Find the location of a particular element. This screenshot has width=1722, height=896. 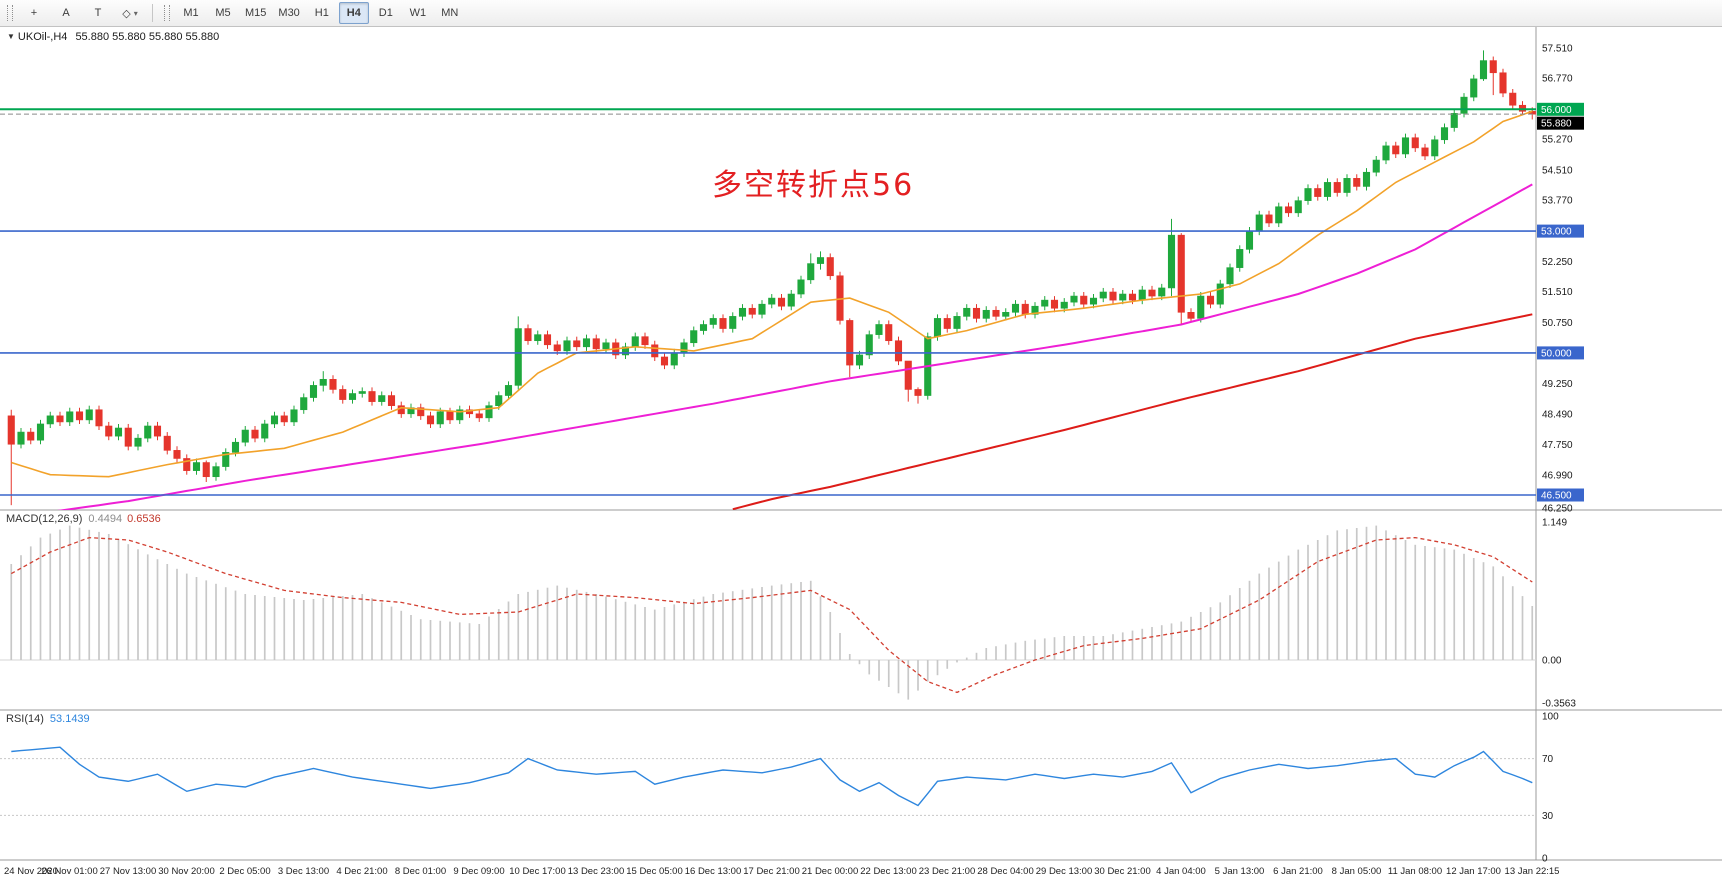

macd-indicator-label: MACD(12,26,9) 0.4494 0.6536 is located at coordinates (83, 519).